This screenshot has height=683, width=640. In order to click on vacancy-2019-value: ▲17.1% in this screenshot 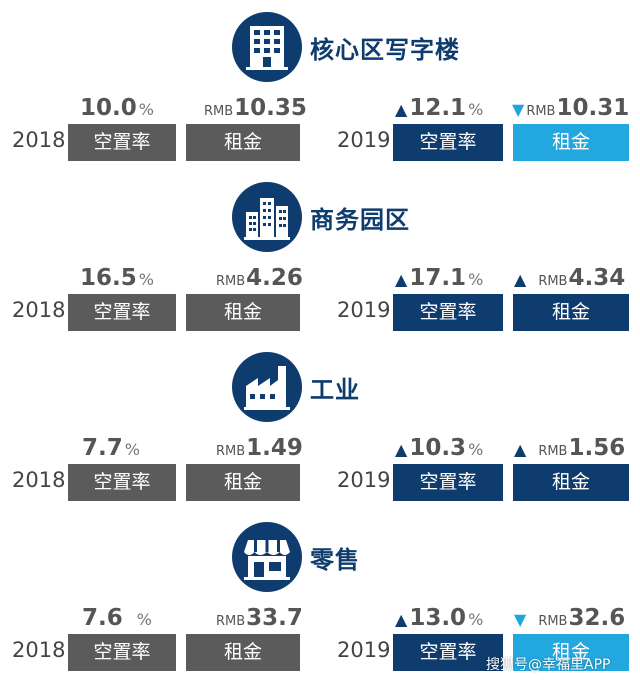, I will do `click(439, 278)`.